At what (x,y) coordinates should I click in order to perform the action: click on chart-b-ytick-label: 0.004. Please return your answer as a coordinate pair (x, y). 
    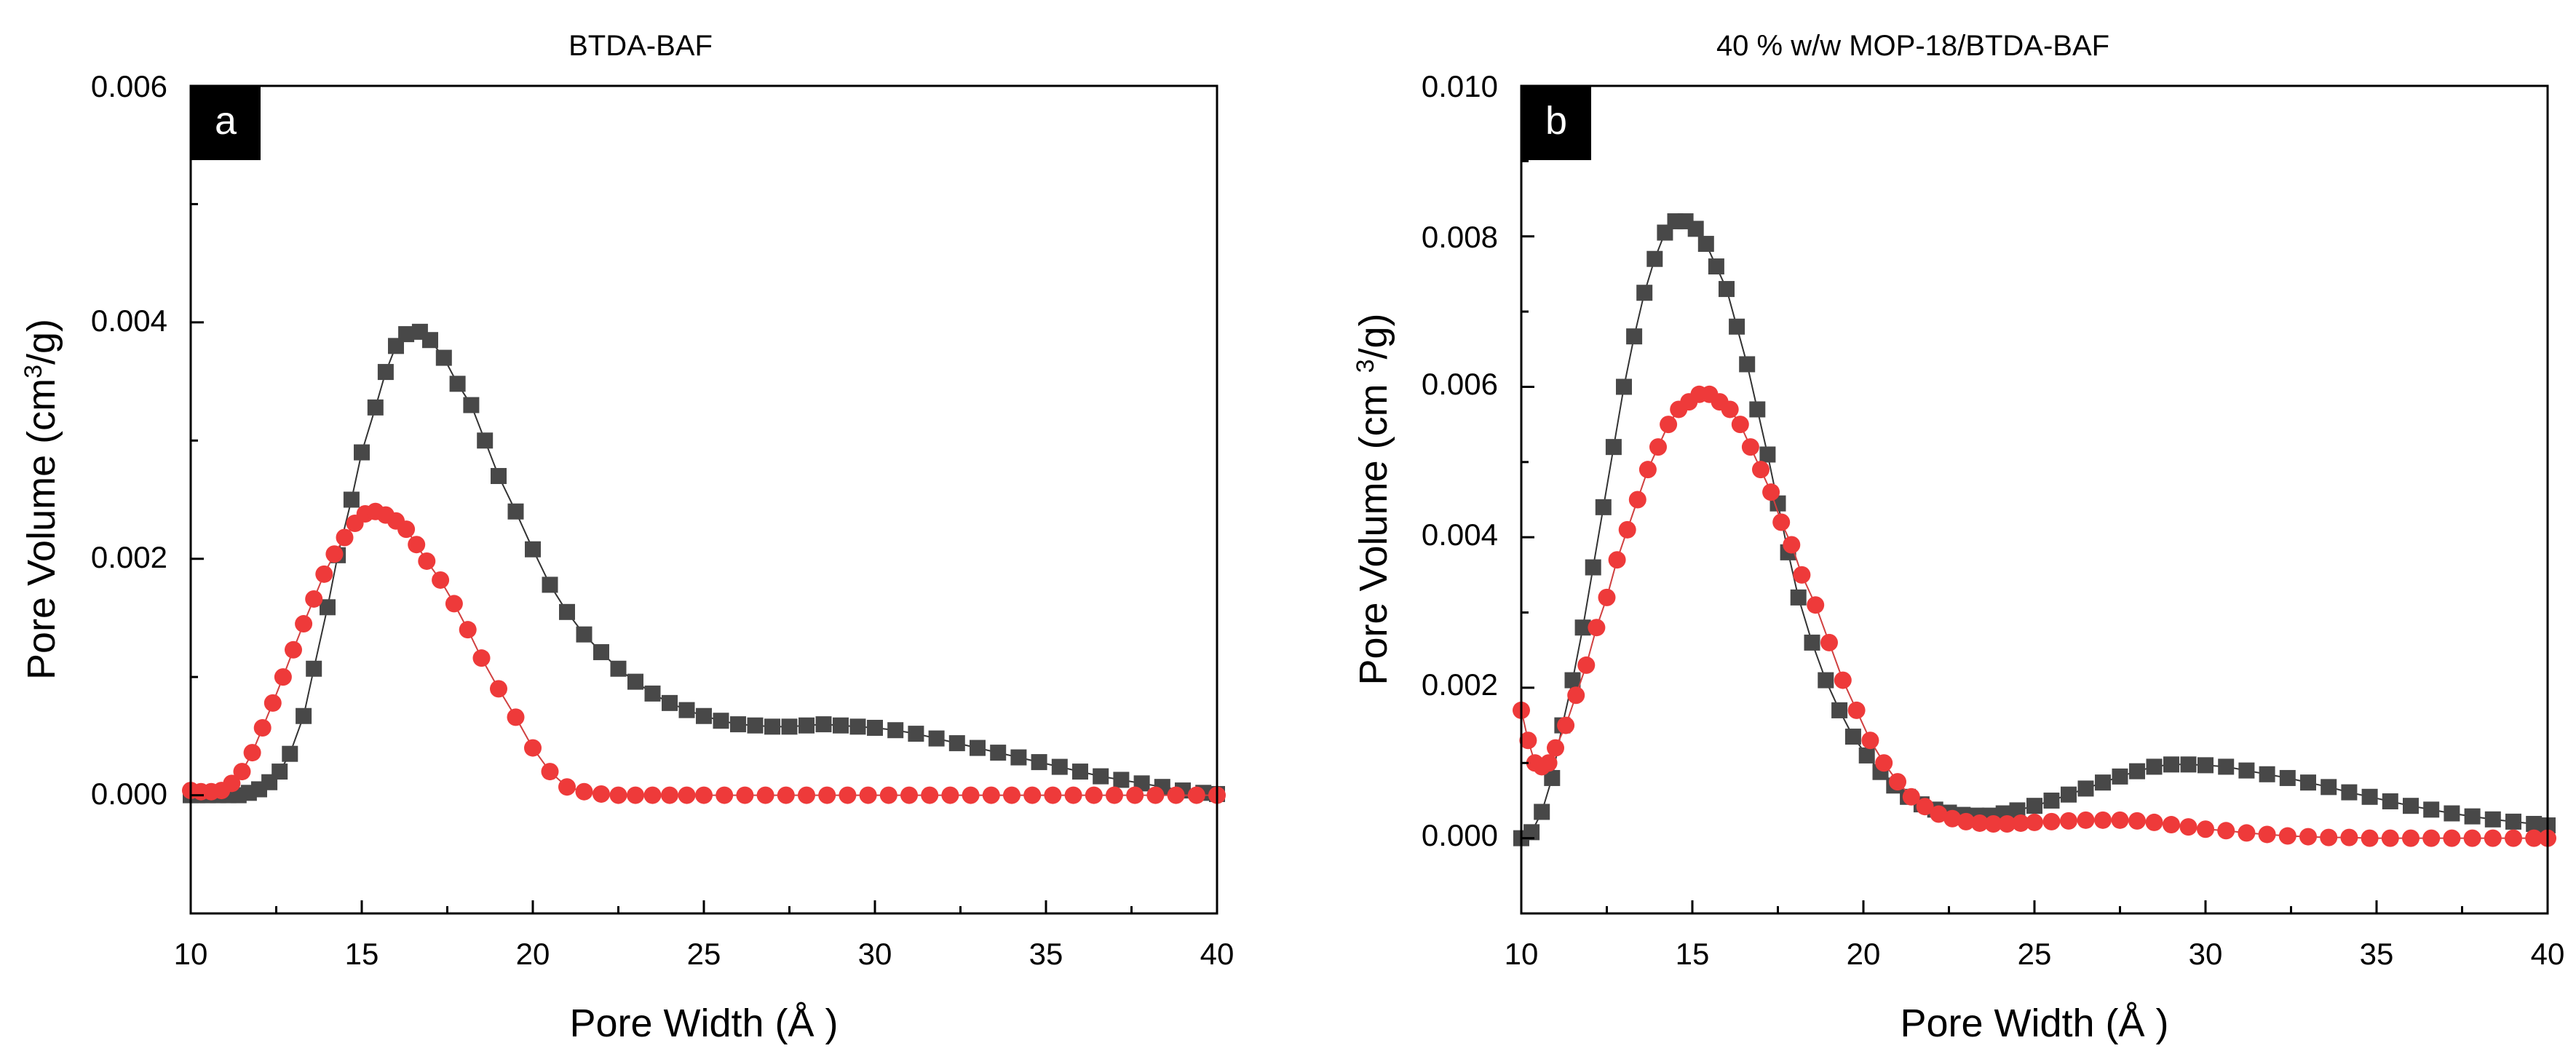
    Looking at the image, I should click on (1460, 534).